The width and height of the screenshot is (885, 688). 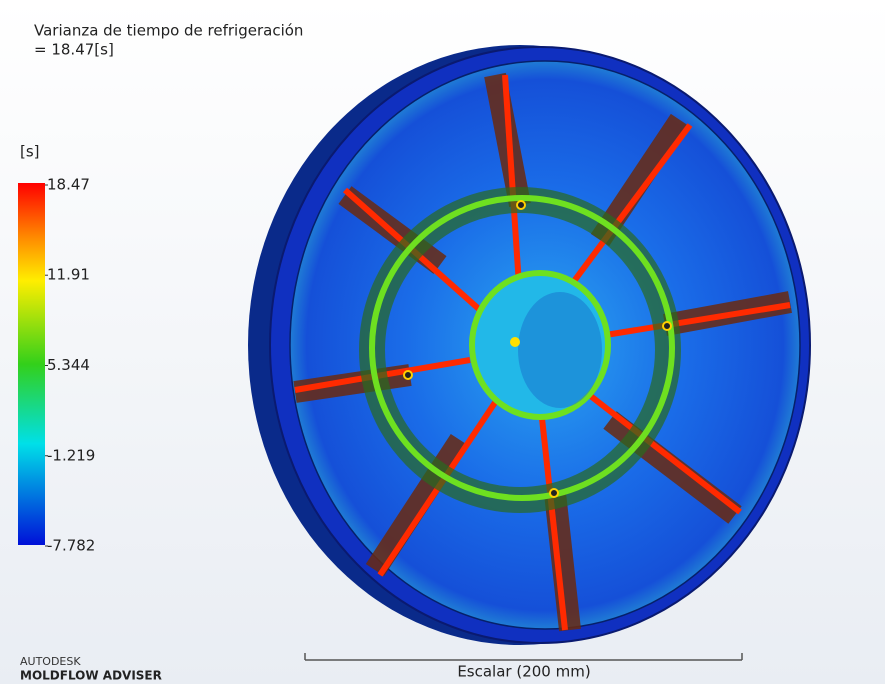 What do you see at coordinates (91, 676) in the screenshot?
I see `logo-product: MOLDFLOW ADVISER` at bounding box center [91, 676].